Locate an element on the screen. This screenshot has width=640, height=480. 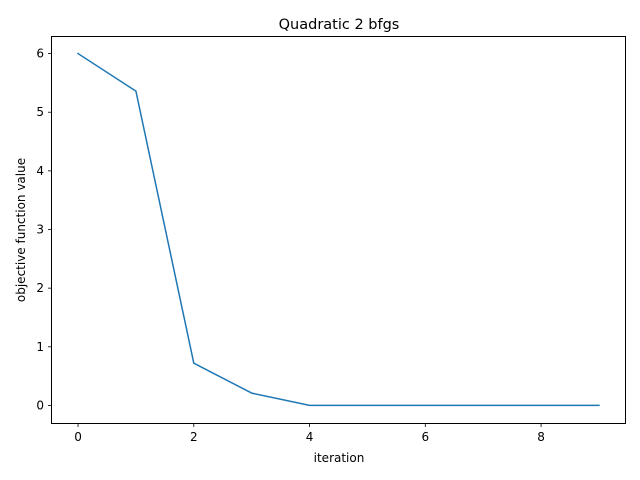
x-axis-label: iteration is located at coordinates (339, 458).